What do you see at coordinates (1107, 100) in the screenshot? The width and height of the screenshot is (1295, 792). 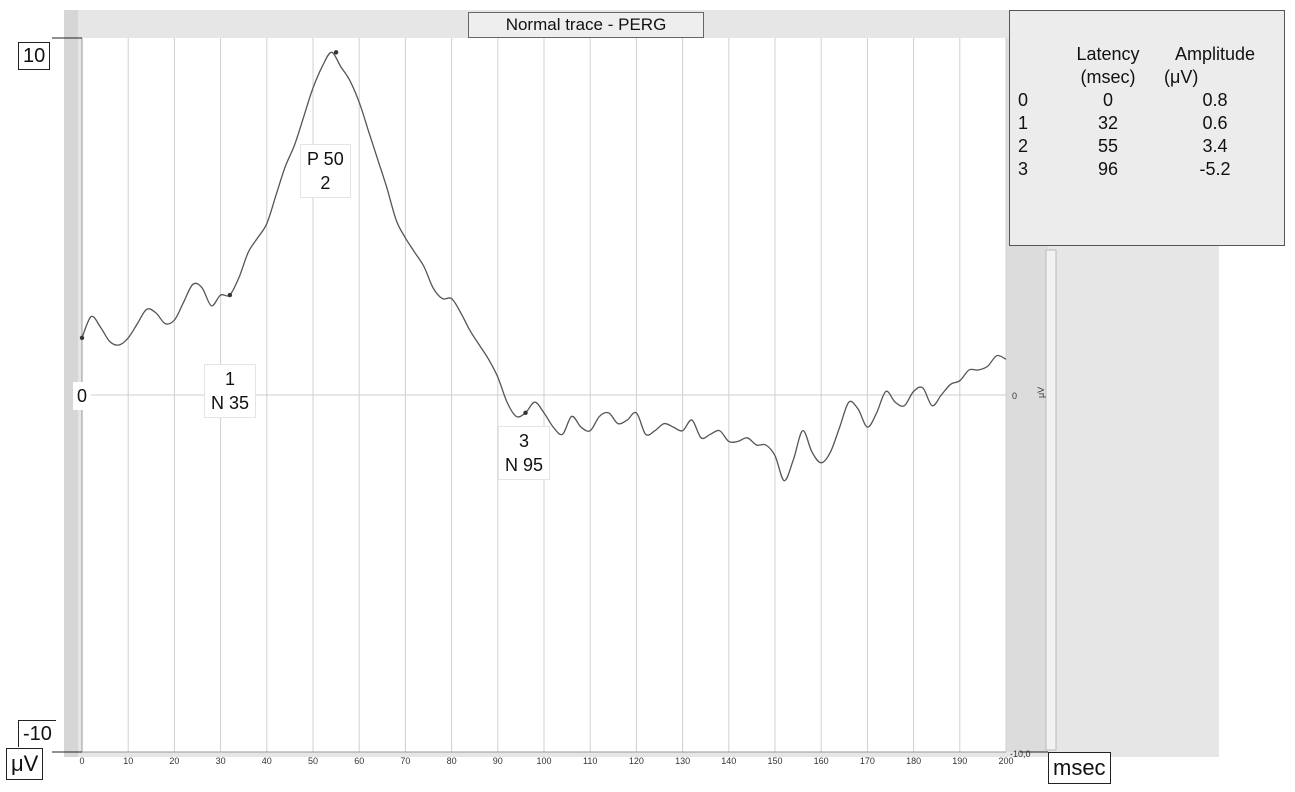 I see `table-cell-latency: 0` at bounding box center [1107, 100].